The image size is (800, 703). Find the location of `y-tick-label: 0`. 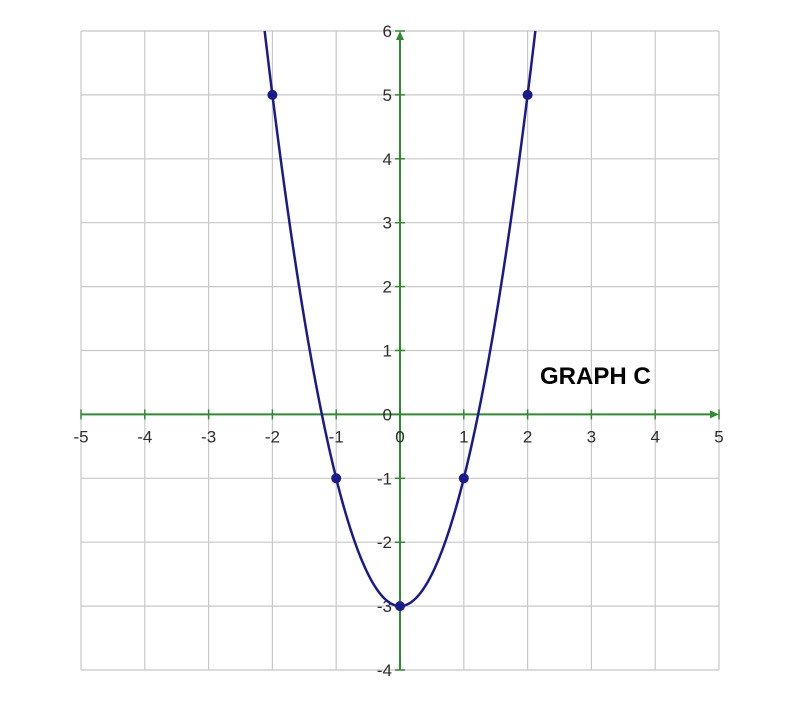

y-tick-label: 0 is located at coordinates (387, 414).